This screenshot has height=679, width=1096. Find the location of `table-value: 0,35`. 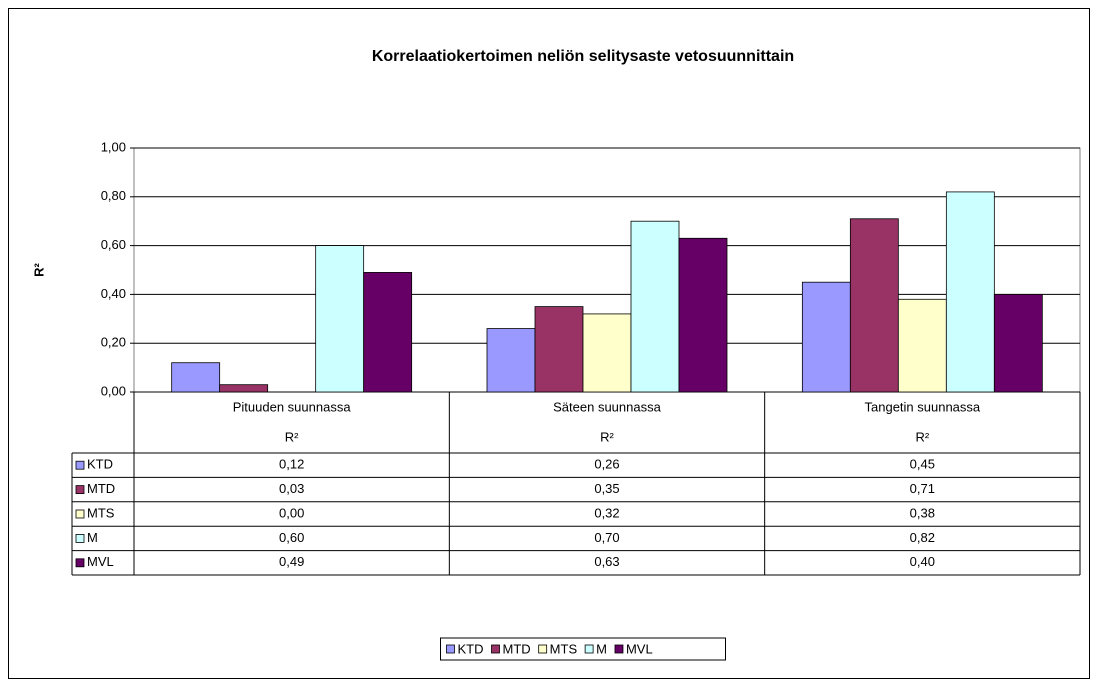

table-value: 0,35 is located at coordinates (606, 488).